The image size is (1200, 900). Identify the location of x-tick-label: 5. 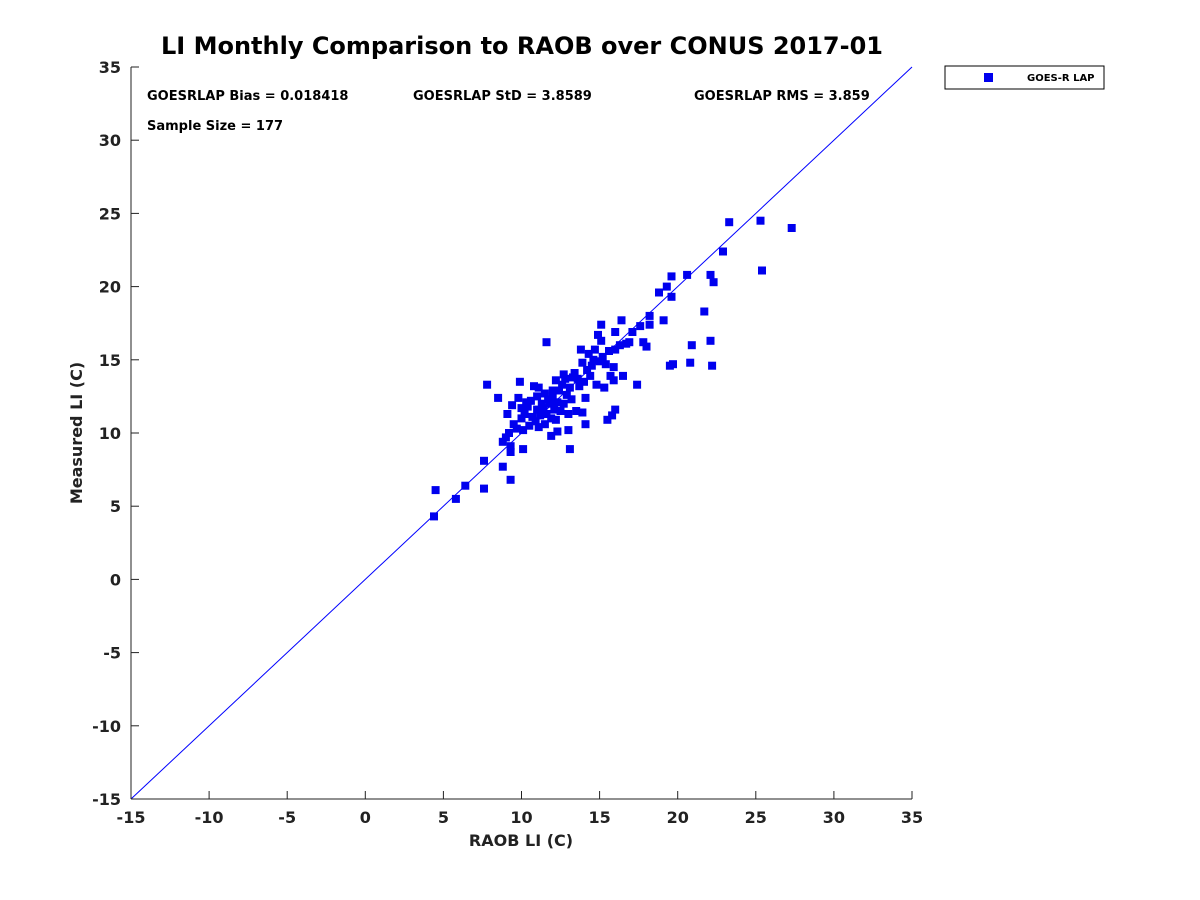
(443, 817).